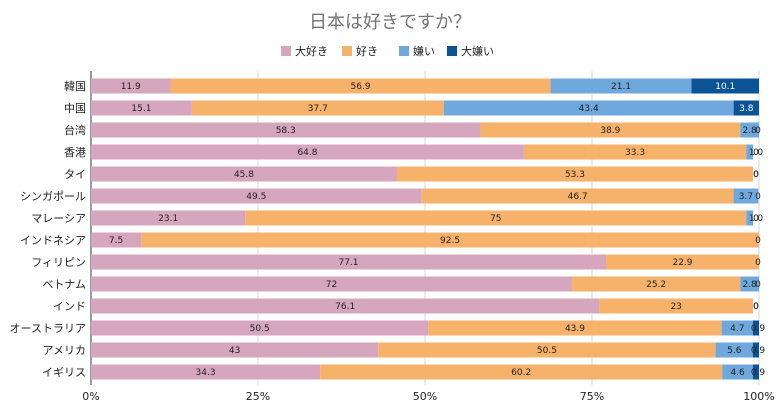 The image size is (780, 408). Describe the element at coordinates (53, 240) in the screenshot. I see `category-label: インドネシア` at that location.